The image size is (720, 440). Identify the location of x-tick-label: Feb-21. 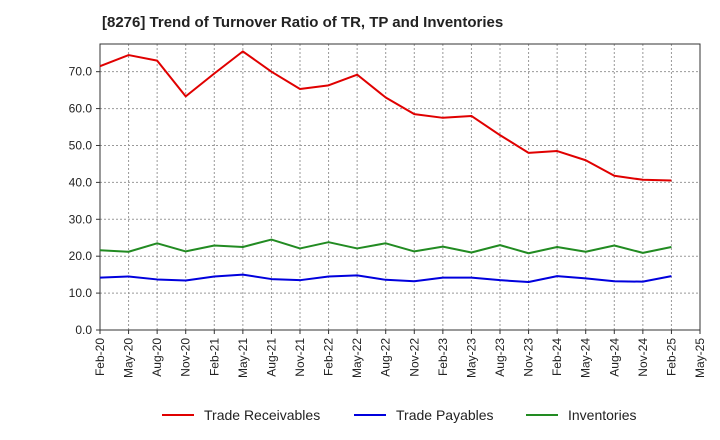
(214, 357).